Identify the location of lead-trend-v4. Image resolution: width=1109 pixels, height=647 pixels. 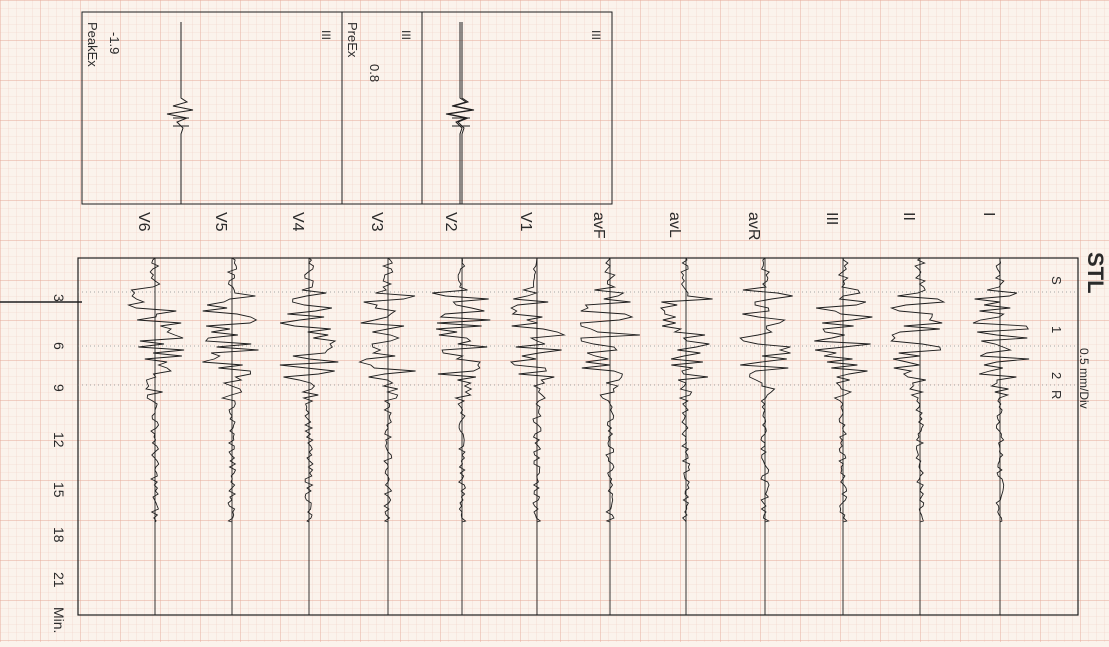
(309, 436).